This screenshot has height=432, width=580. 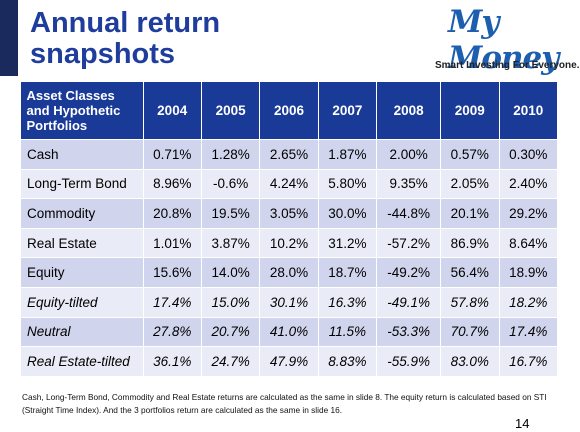 I want to click on cell: 47.9%, so click(x=289, y=361).